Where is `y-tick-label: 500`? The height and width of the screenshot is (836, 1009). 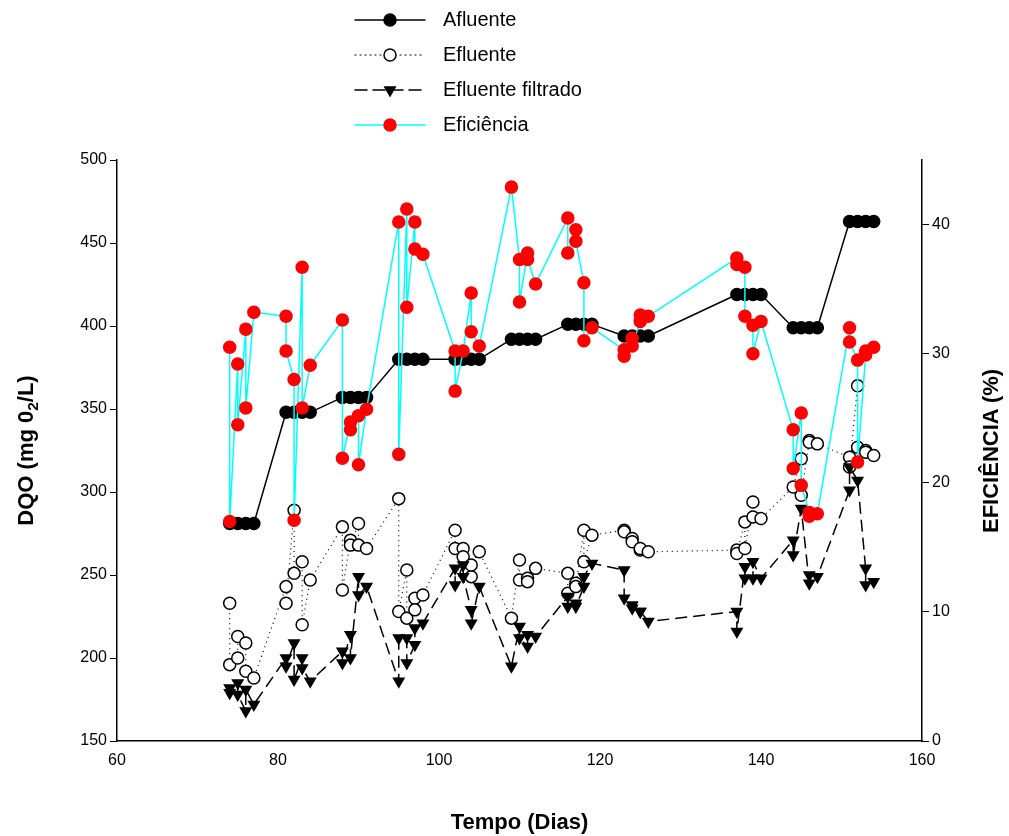
y-tick-label: 500 is located at coordinates (94, 159).